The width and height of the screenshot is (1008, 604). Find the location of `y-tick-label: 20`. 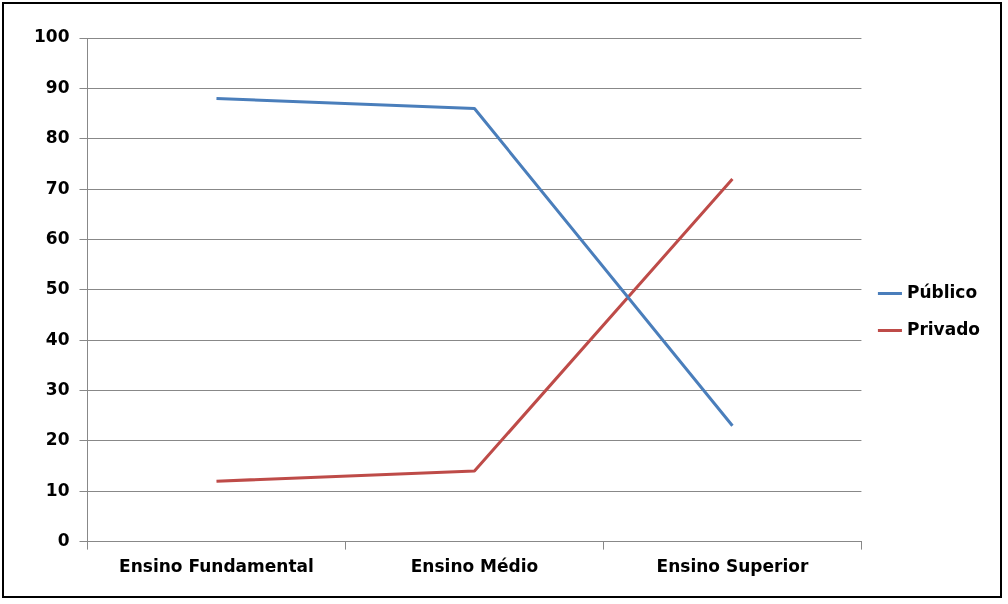

y-tick-label: 20 is located at coordinates (57, 439).